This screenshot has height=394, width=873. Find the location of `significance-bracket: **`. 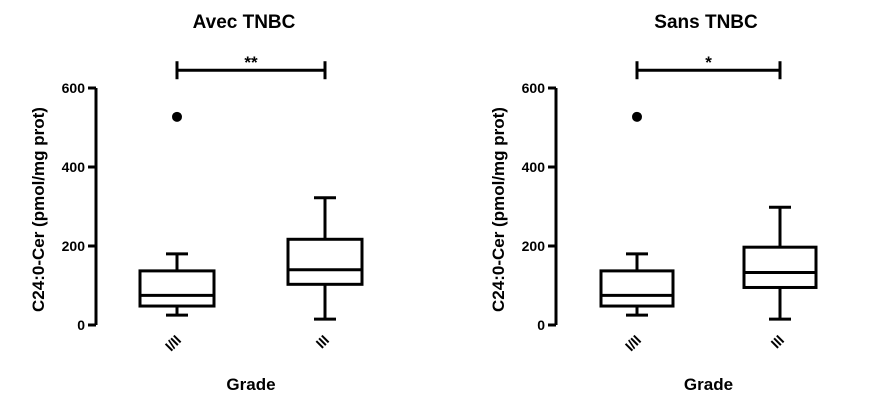

significance-bracket: ** is located at coordinates (251, 66).